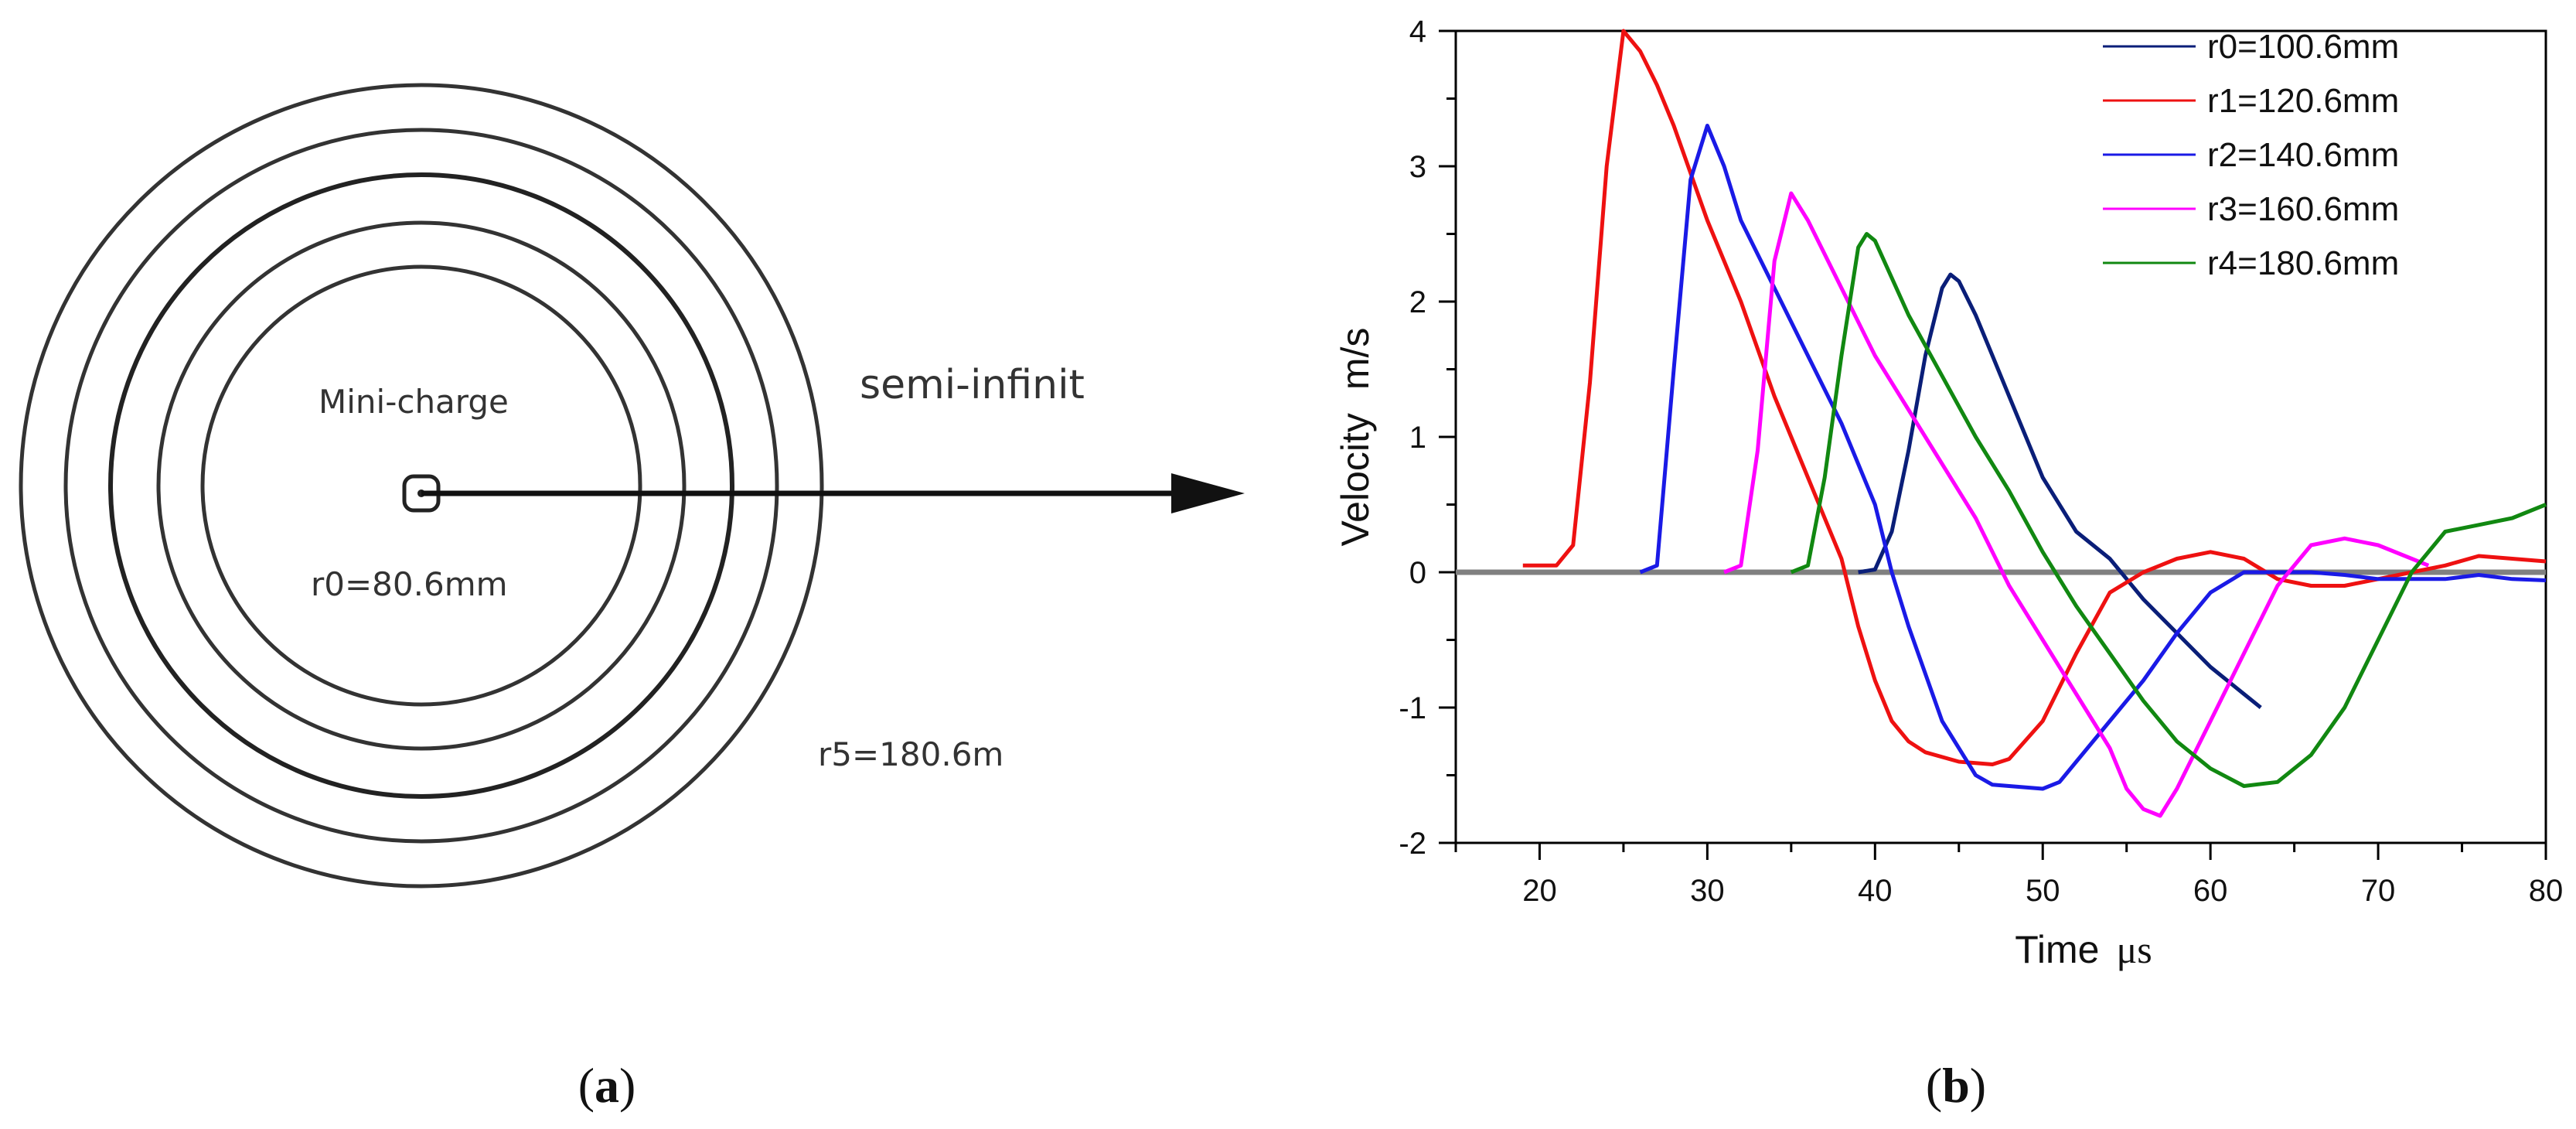  I want to click on x-tick-label: 70, so click(2378, 891).